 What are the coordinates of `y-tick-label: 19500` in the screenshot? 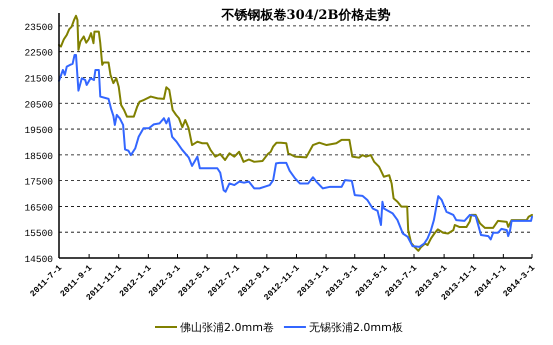 It's located at (39, 130).